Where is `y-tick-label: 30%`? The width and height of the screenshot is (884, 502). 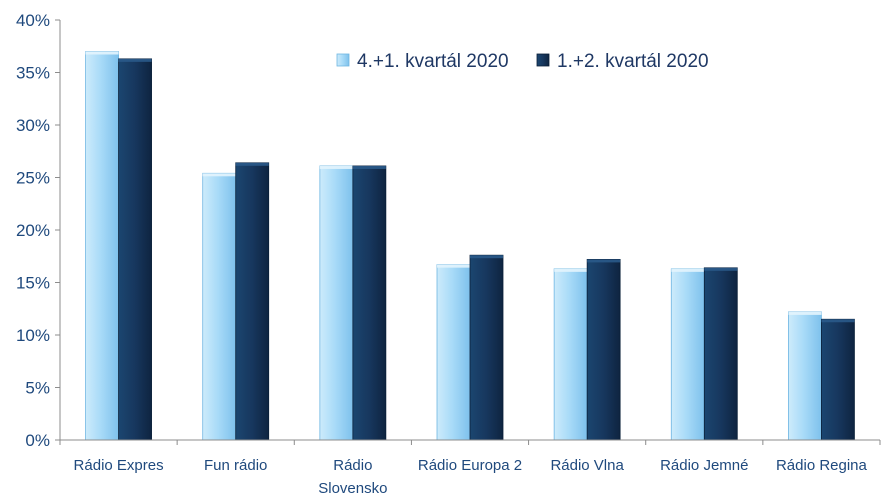 y-tick-label: 30% is located at coordinates (33, 125).